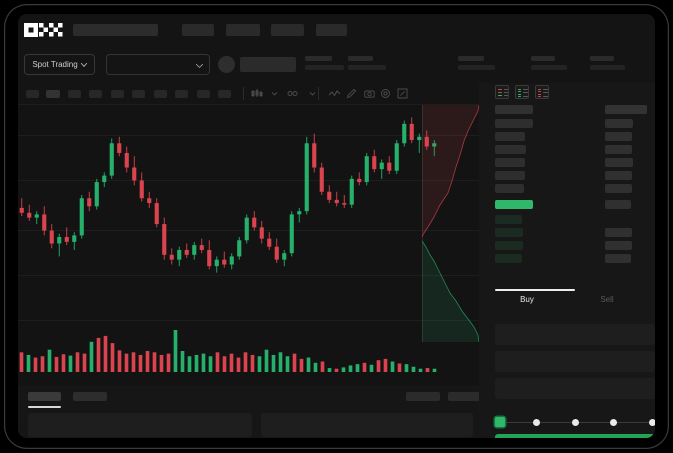  Describe the element at coordinates (500, 422) in the screenshot. I see `slider-handle` at that location.